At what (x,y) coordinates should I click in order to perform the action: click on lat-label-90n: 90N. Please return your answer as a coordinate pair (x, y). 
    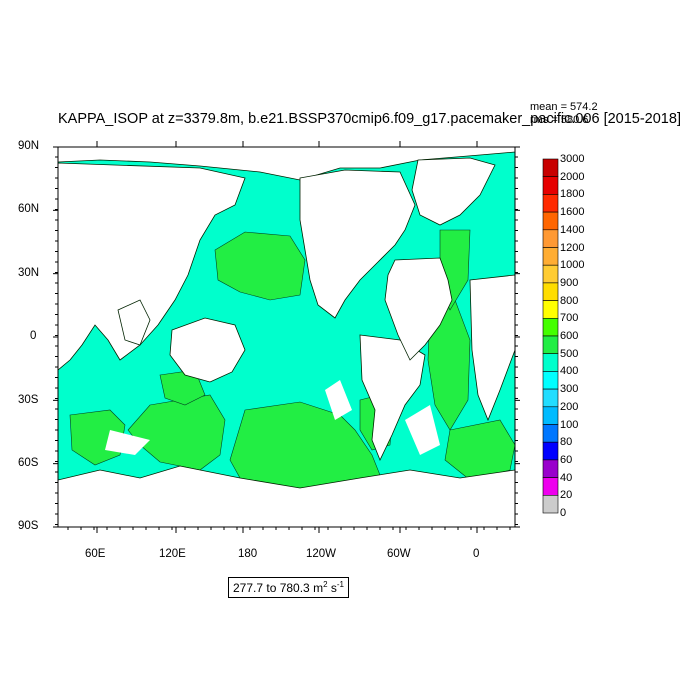
    Looking at the image, I should click on (29, 146).